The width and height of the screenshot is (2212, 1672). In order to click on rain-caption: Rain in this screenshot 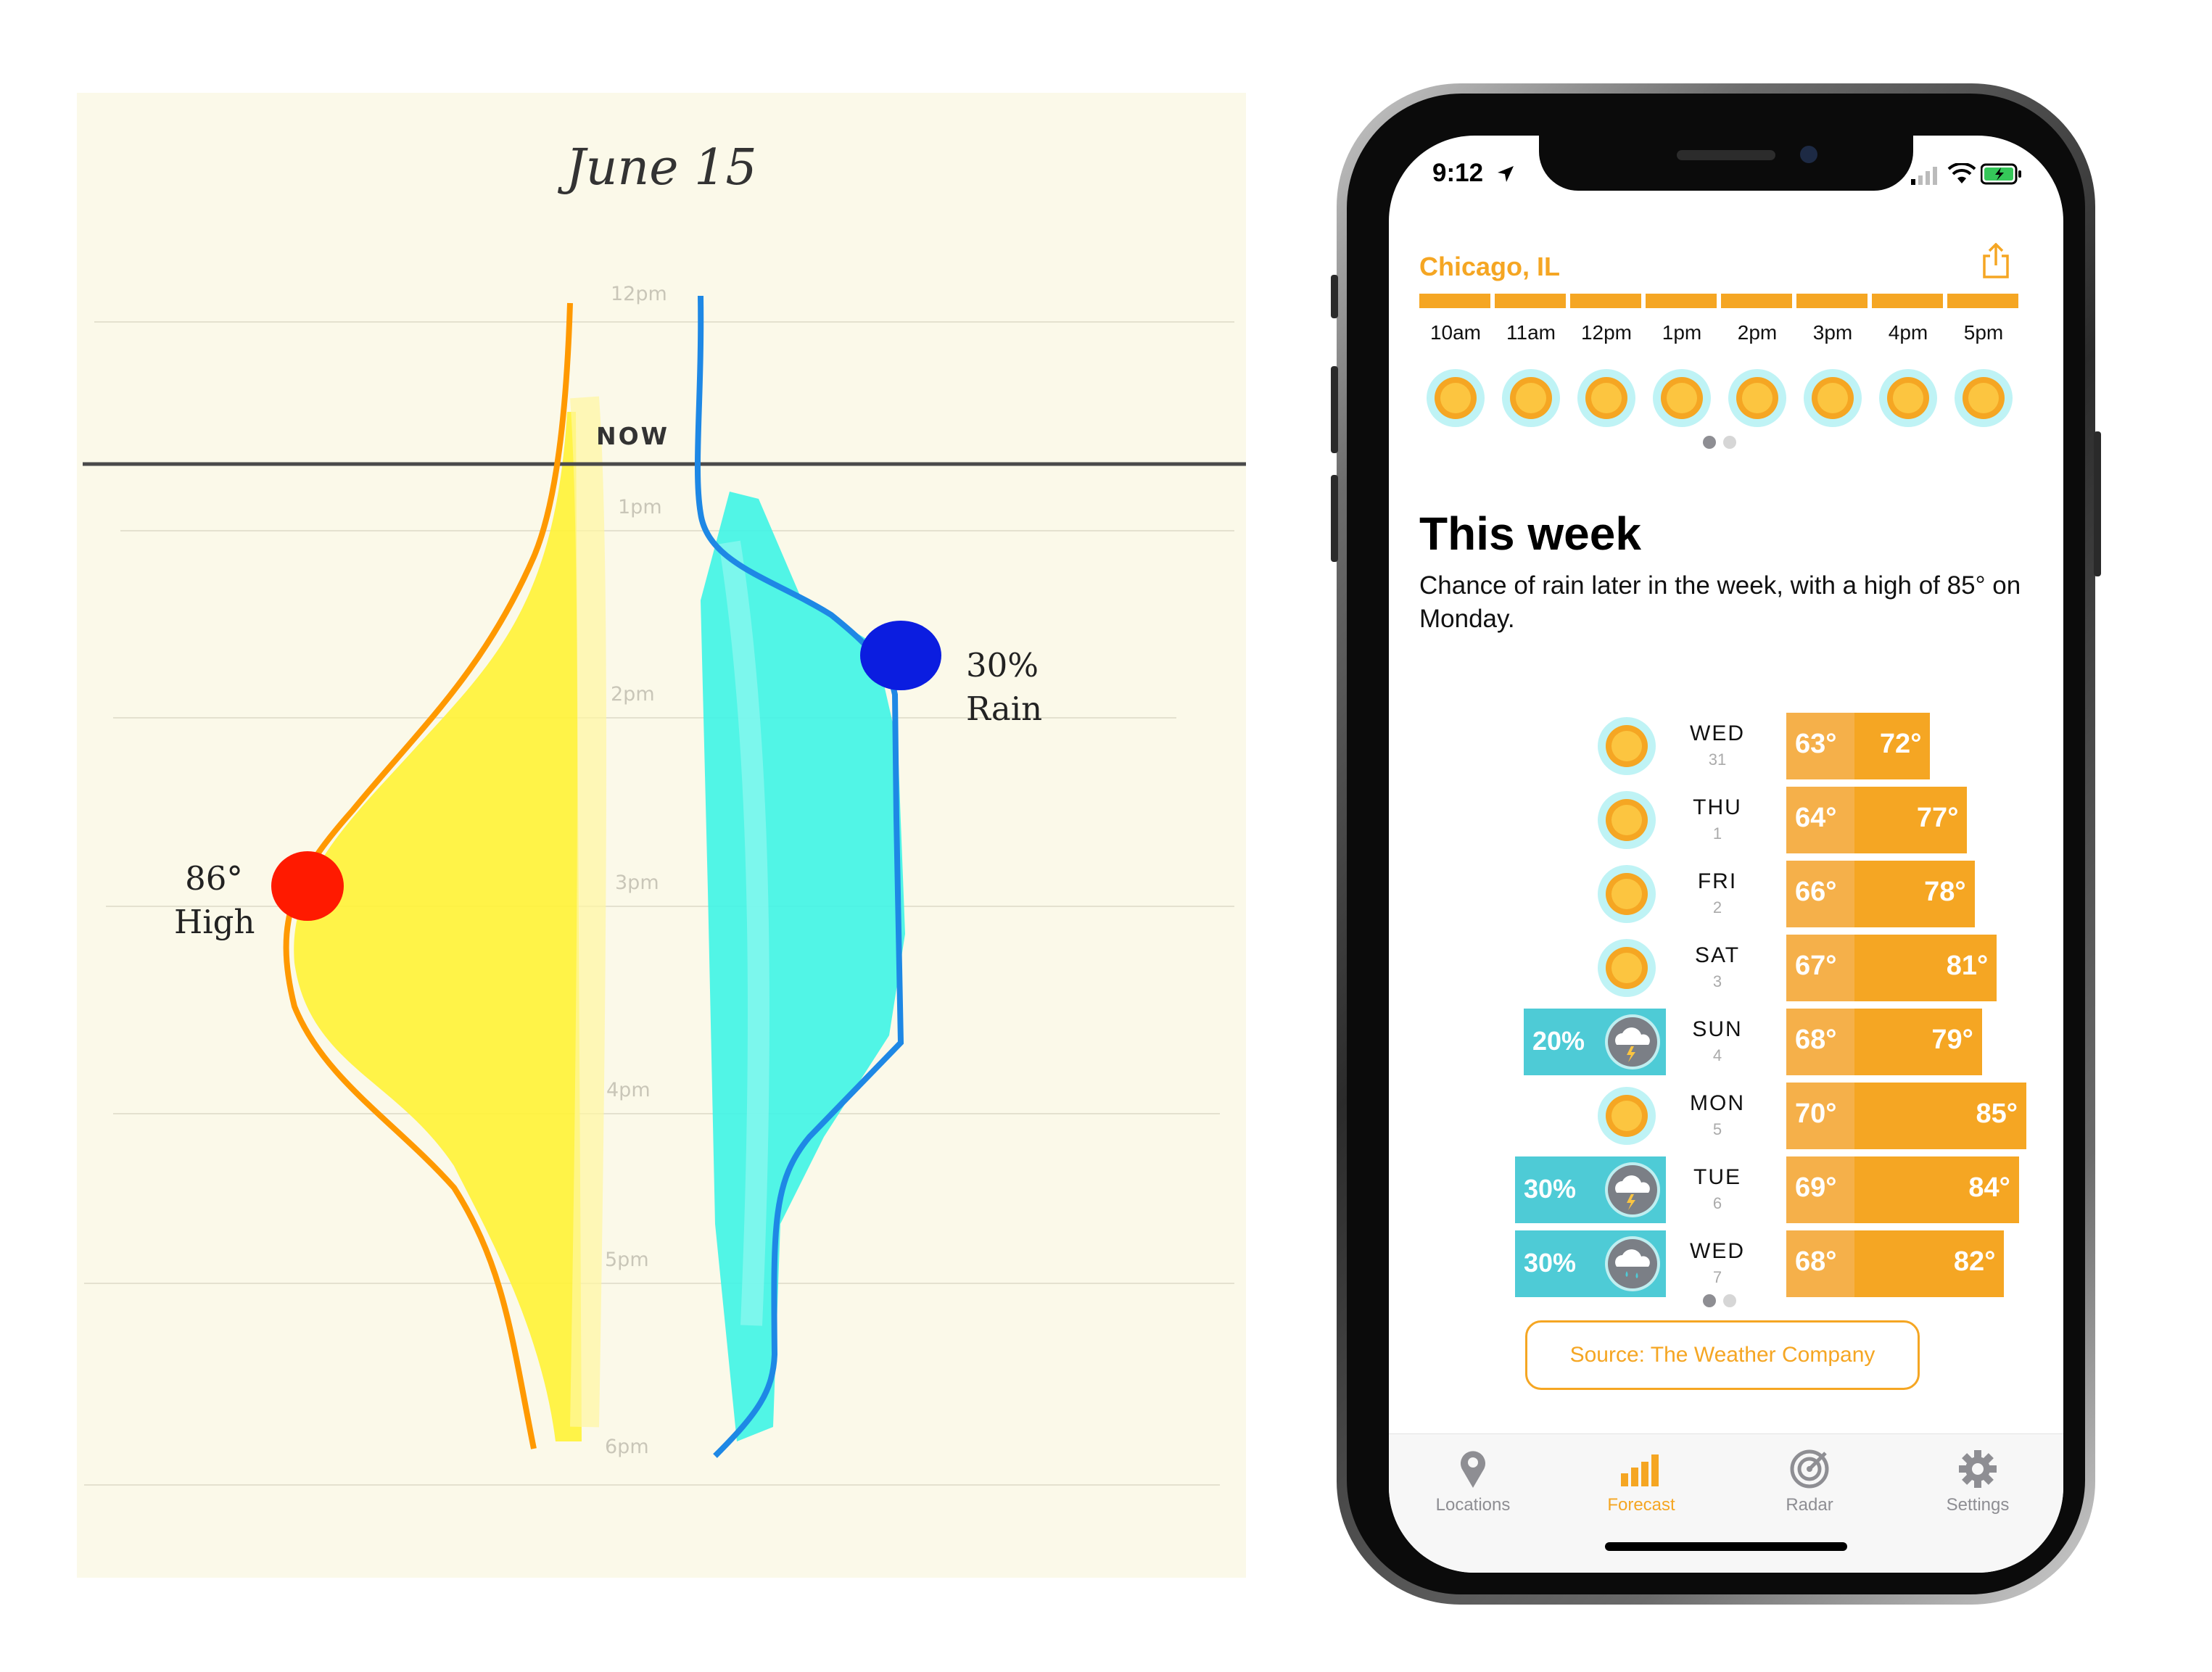, I will do `click(1004, 709)`.